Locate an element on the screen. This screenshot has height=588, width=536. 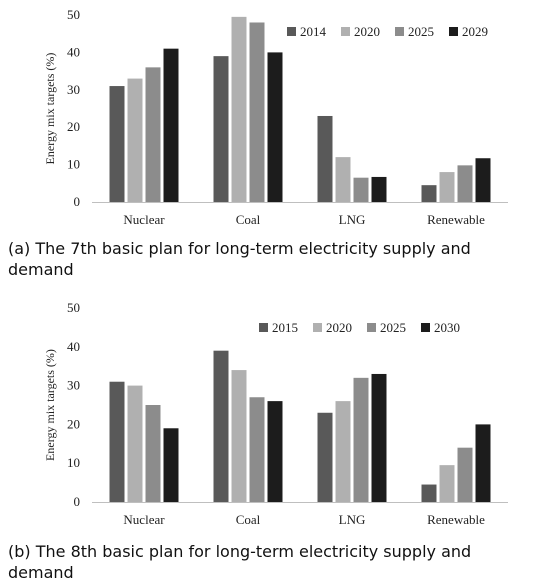
bar-nuclear-2029 is located at coordinates (171, 125).